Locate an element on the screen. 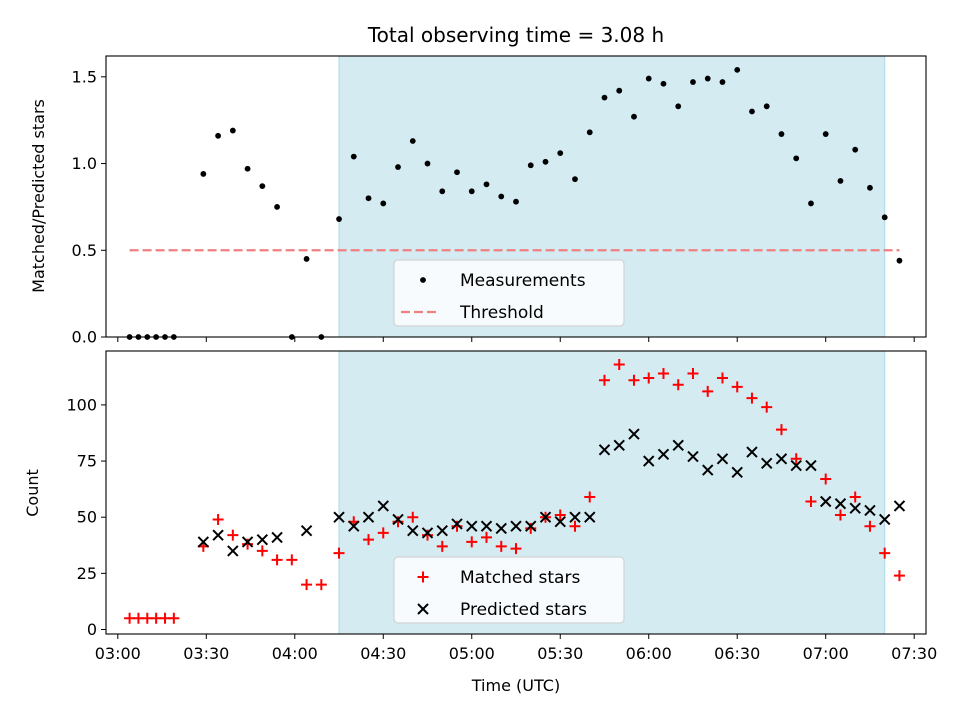 Image resolution: width=960 pixels, height=720 pixels. bottom-chart-xlabel: Time (UTC) is located at coordinates (515, 685).